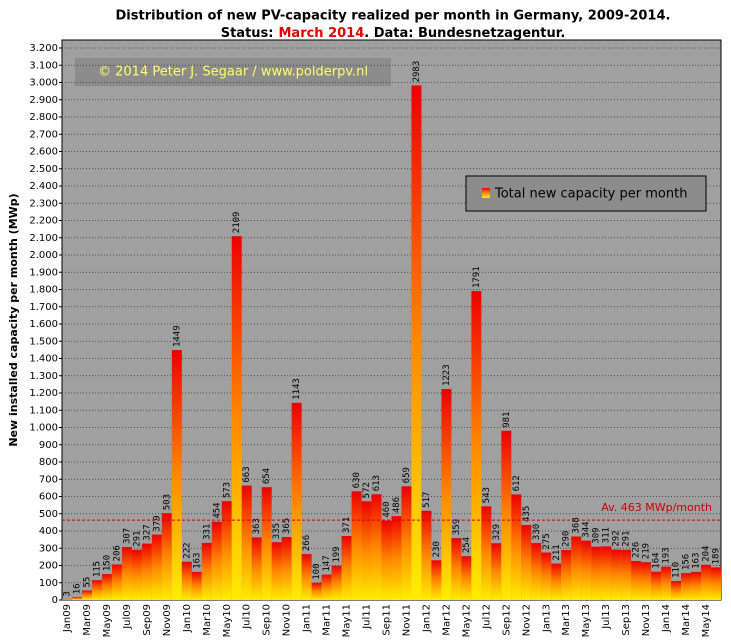 This screenshot has width=731, height=640. Describe the element at coordinates (497, 532) in the screenshot. I see `data-label: 329` at that location.